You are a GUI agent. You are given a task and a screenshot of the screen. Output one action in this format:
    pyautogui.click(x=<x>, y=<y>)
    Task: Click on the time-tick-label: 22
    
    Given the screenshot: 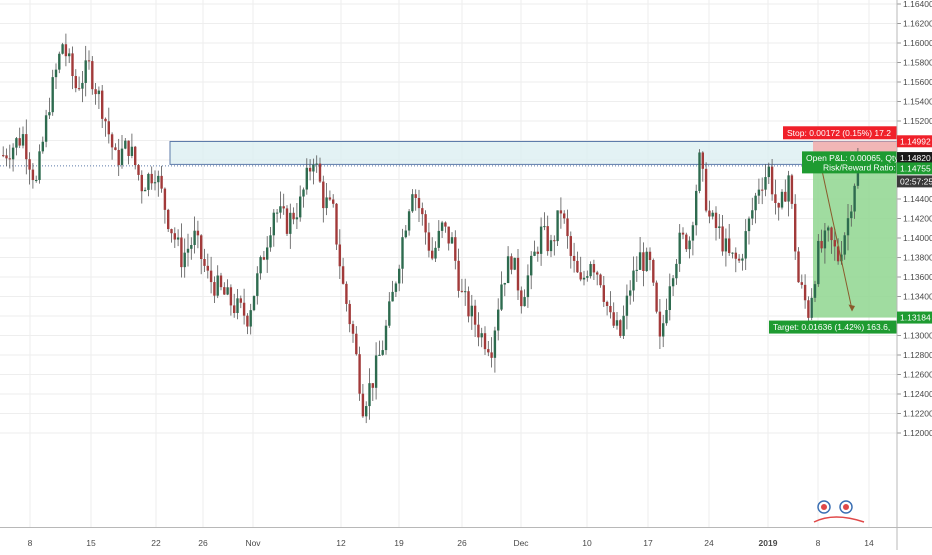 What is the action you would take?
    pyautogui.click(x=156, y=543)
    